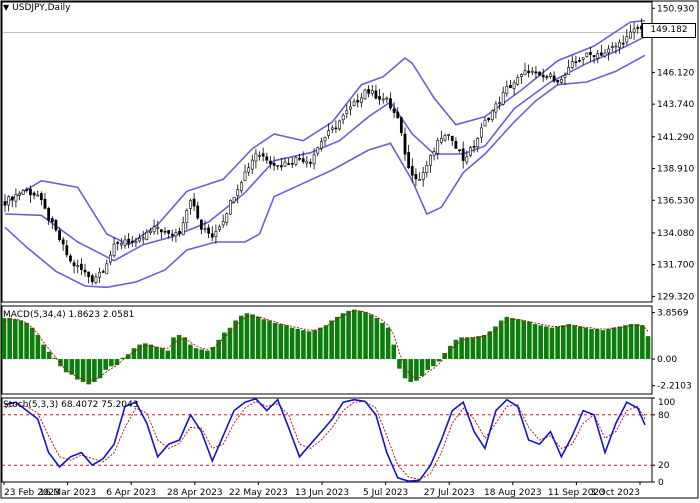 The width and height of the screenshot is (700, 503). Describe the element at coordinates (576, 493) in the screenshot. I see `date-tick-label: 11 Sep 2023` at that location.